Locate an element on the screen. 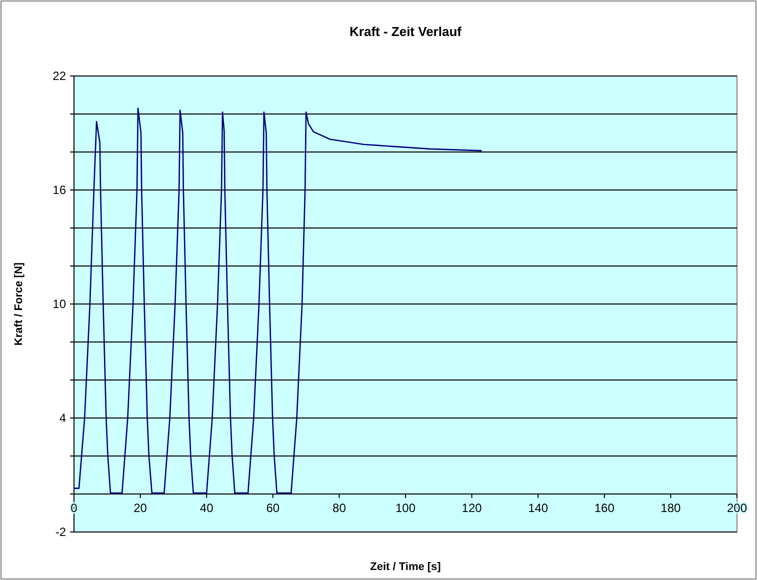  y-tick-label: -2 is located at coordinates (60, 532).